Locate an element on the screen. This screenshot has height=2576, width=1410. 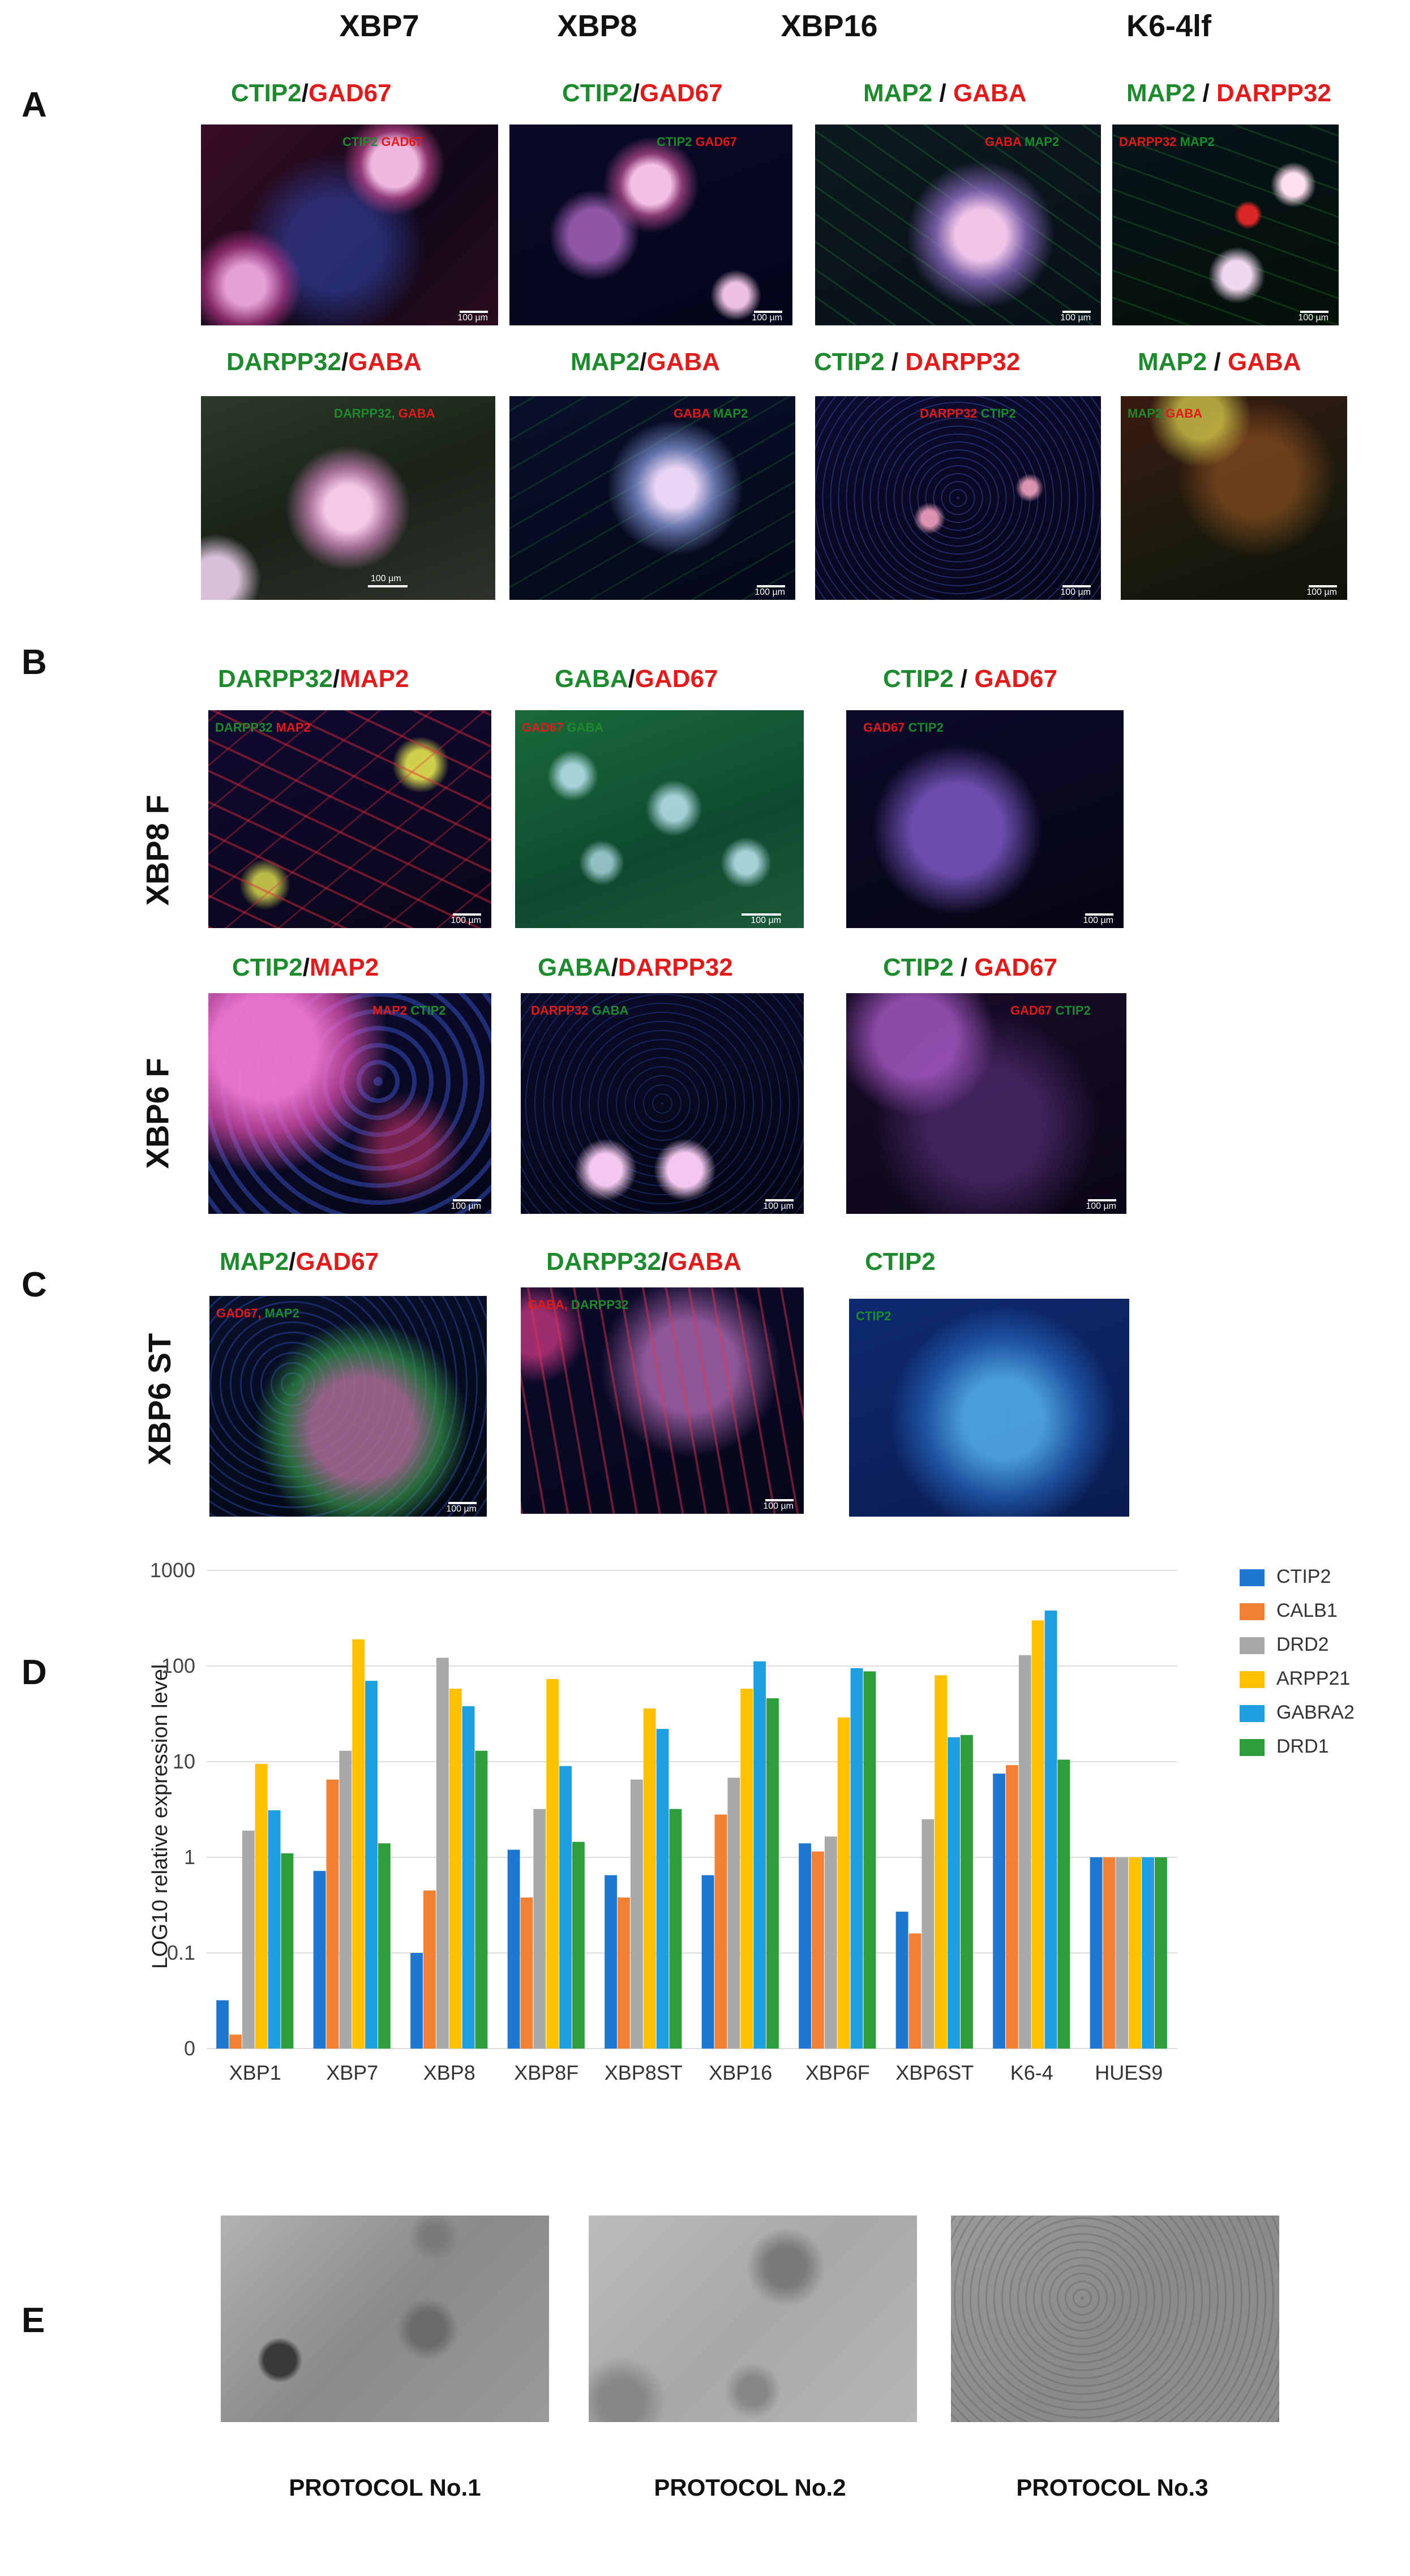
bar-drd1-xbp6st is located at coordinates (966, 1891).